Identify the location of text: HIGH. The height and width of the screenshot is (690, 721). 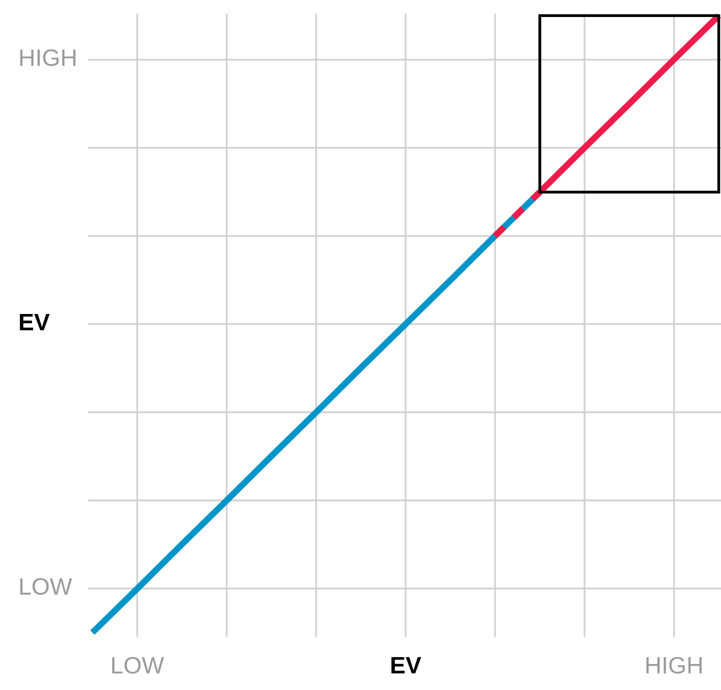
(48, 57).